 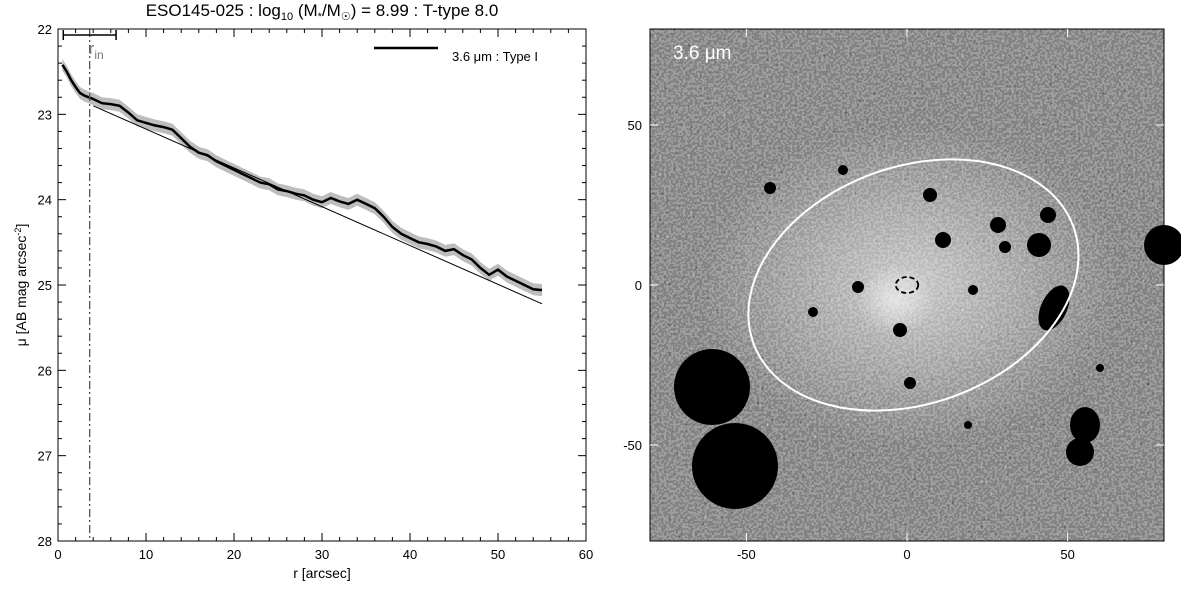 I want to click on image-y-tick-label: 0, so click(x=638, y=285).